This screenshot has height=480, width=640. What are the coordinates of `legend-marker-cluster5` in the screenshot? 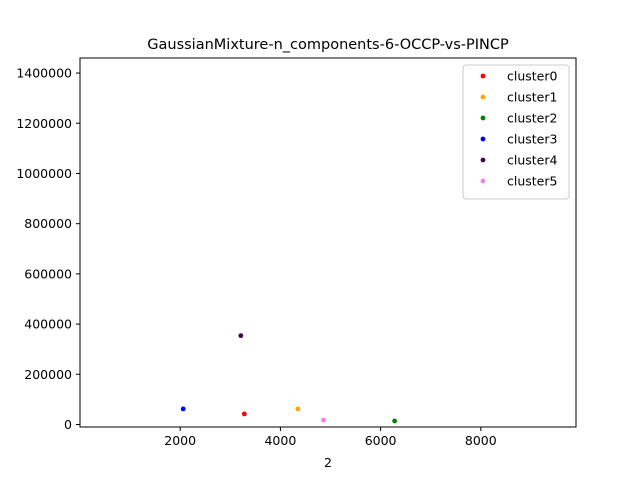 It's located at (483, 181).